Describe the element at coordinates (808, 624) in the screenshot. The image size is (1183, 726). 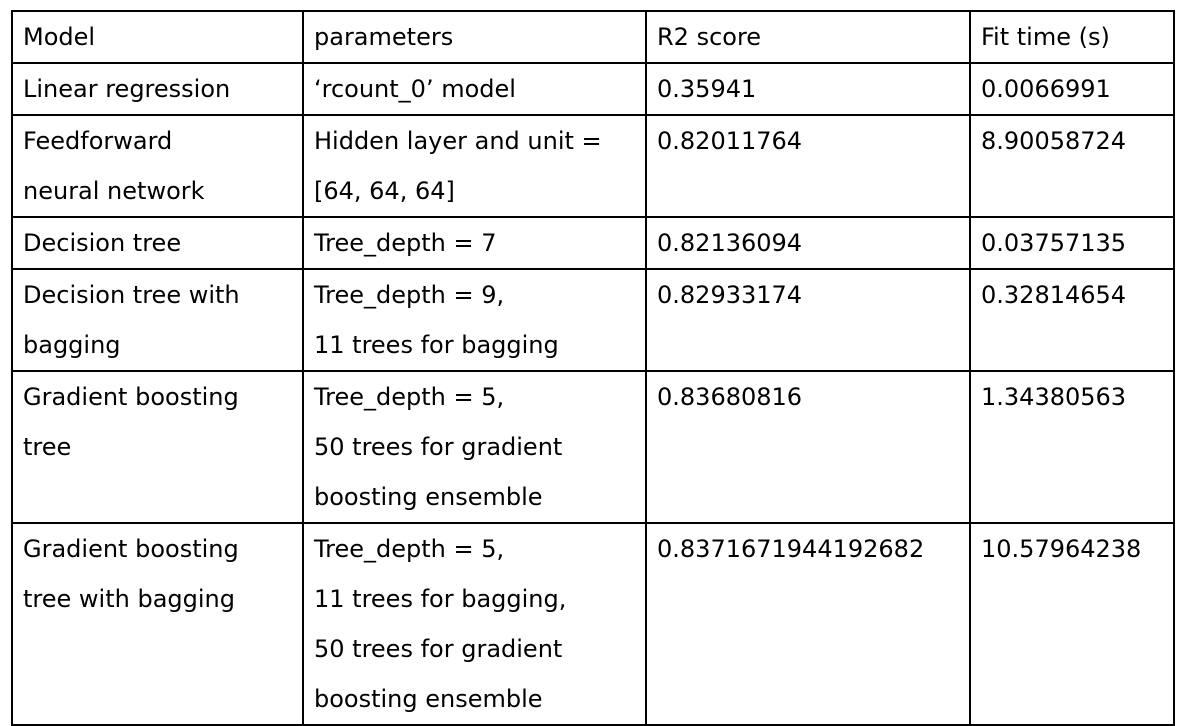
I see `r2-score-cell: 0.8371671944192682` at that location.